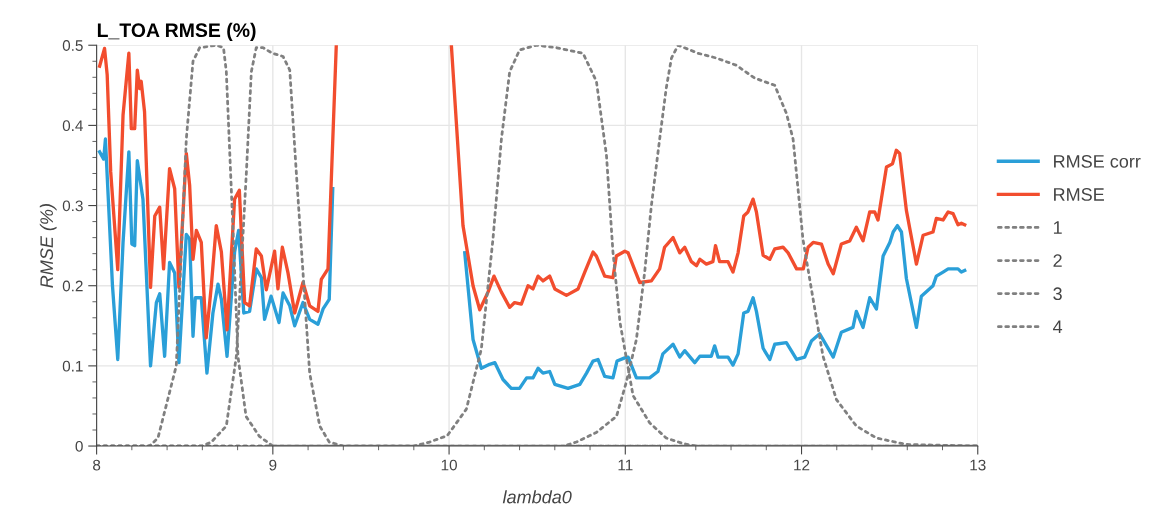 The width and height of the screenshot is (1164, 526). Describe the element at coordinates (97, 465) in the screenshot. I see `x-tick-label: 8` at that location.